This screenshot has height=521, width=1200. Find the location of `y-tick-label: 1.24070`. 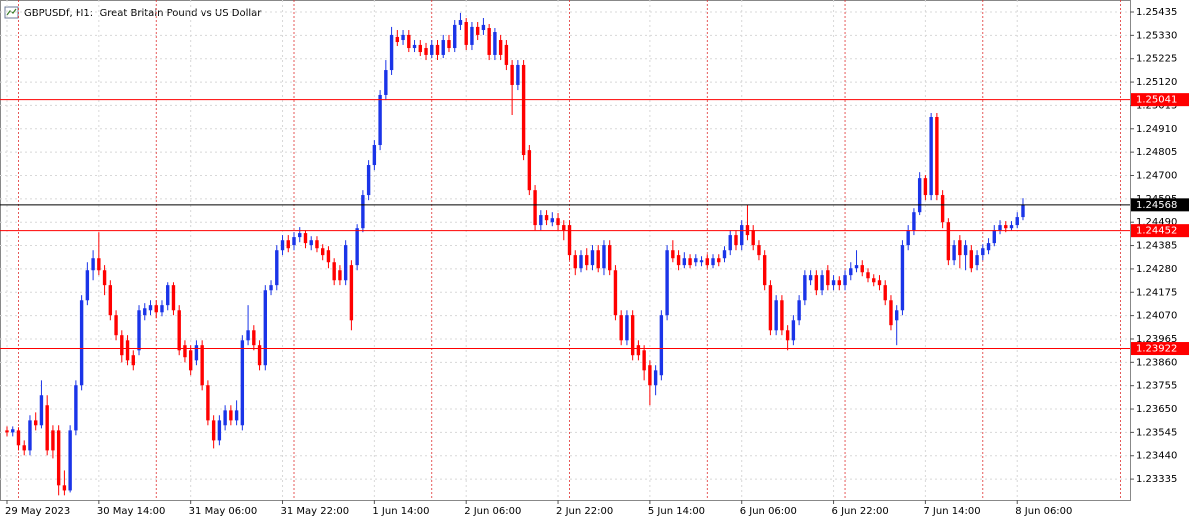

y-tick-label: 1.24070 is located at coordinates (1156, 316).